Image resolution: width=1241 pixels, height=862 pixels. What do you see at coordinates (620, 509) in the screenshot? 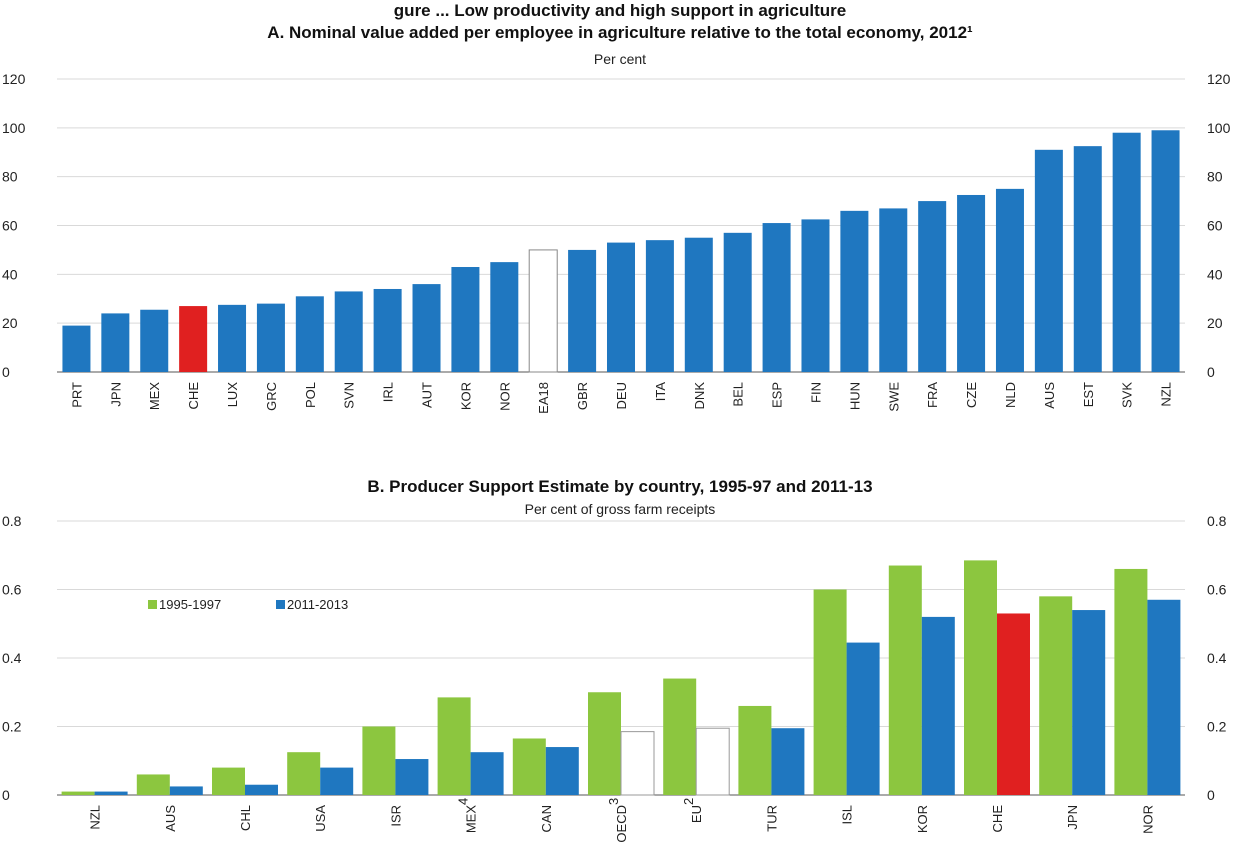
I see `panel-b-subtitle: Per cent of gross farm receipts` at bounding box center [620, 509].